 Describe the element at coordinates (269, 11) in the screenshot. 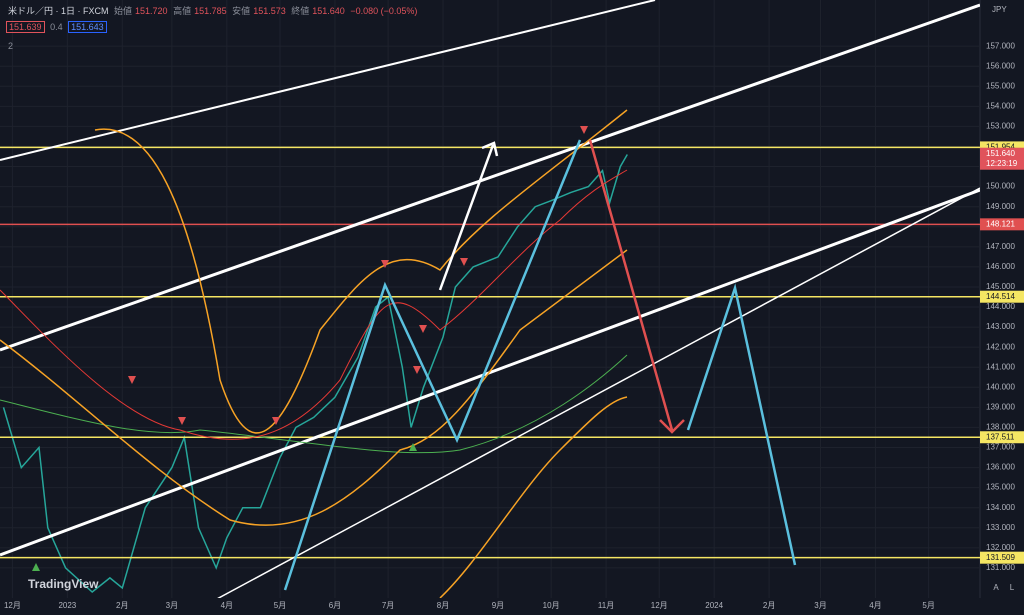

I see `value: 151.573` at that location.